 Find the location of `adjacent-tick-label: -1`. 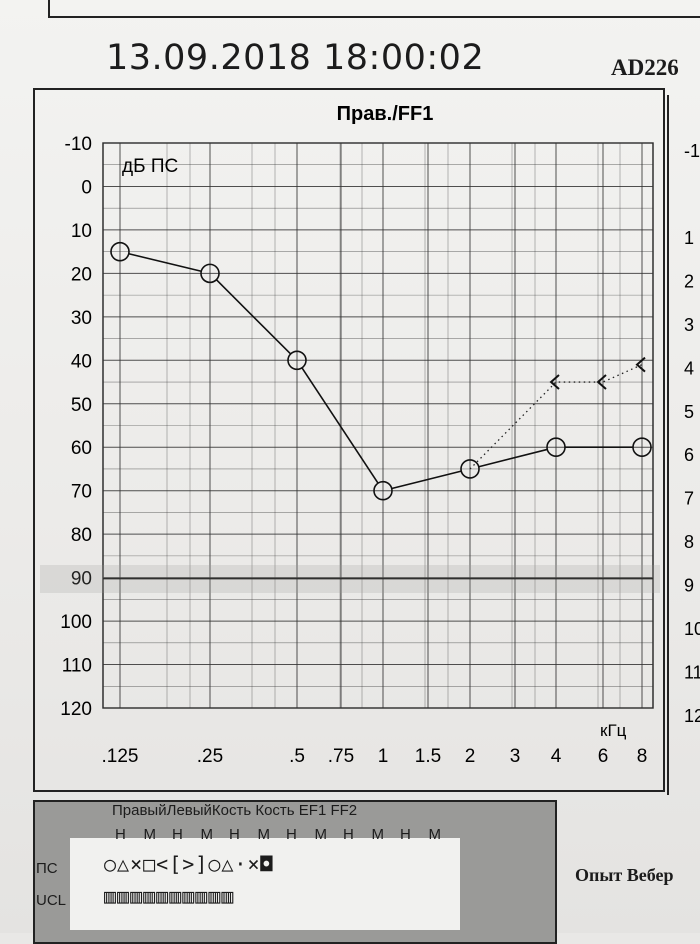

adjacent-tick-label: -1 is located at coordinates (692, 151).